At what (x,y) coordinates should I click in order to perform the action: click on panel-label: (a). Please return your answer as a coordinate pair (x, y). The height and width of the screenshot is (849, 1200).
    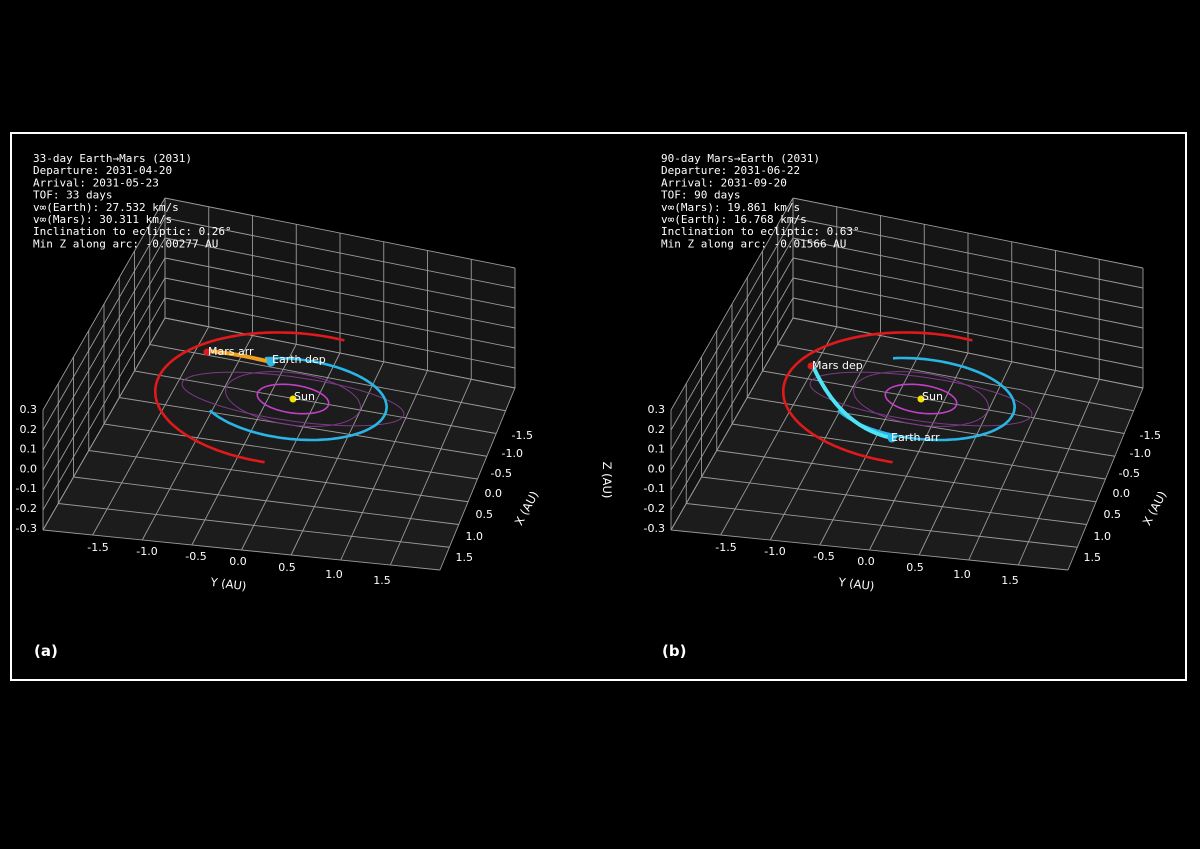
    Looking at the image, I should click on (46, 651).